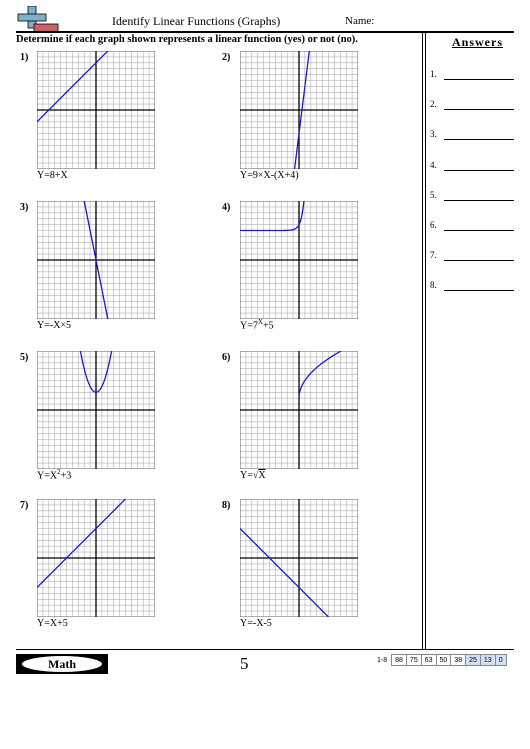 Image resolution: width=530 pixels, height=749 pixels. What do you see at coordinates (226, 207) in the screenshot?
I see `problem-number: 4)` at bounding box center [226, 207].